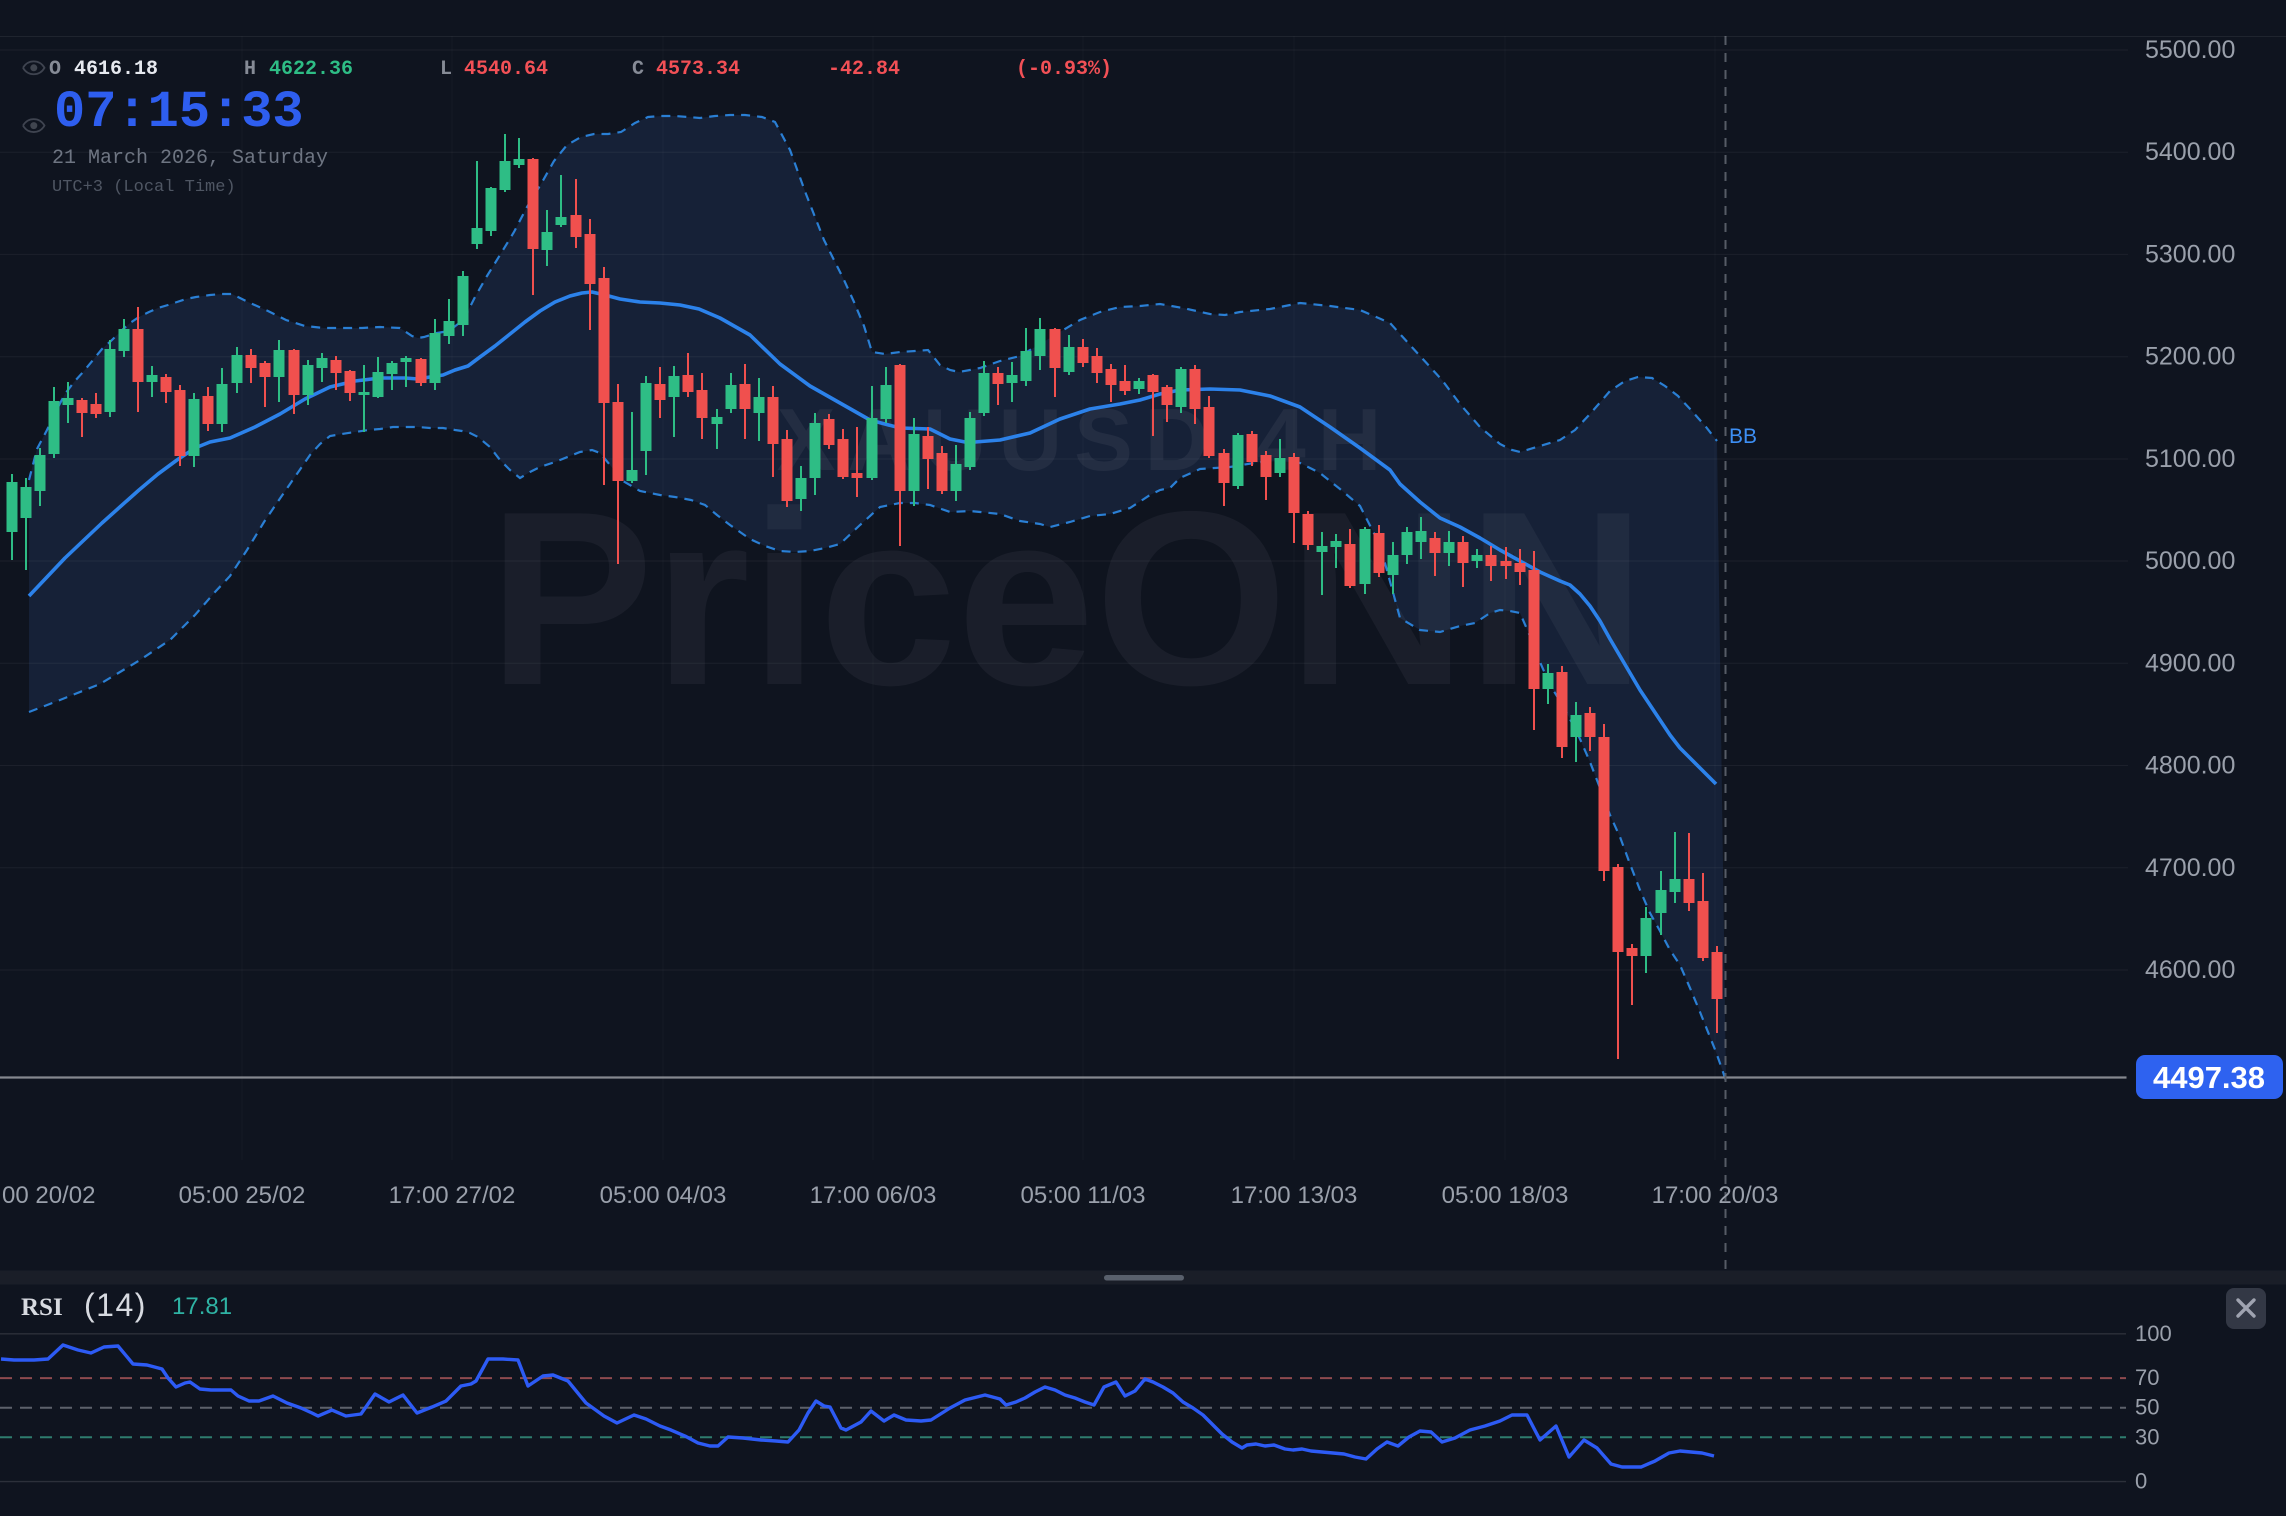 This screenshot has width=2286, height=1516. I want to click on svg-text: 0, so click(2141, 1481).